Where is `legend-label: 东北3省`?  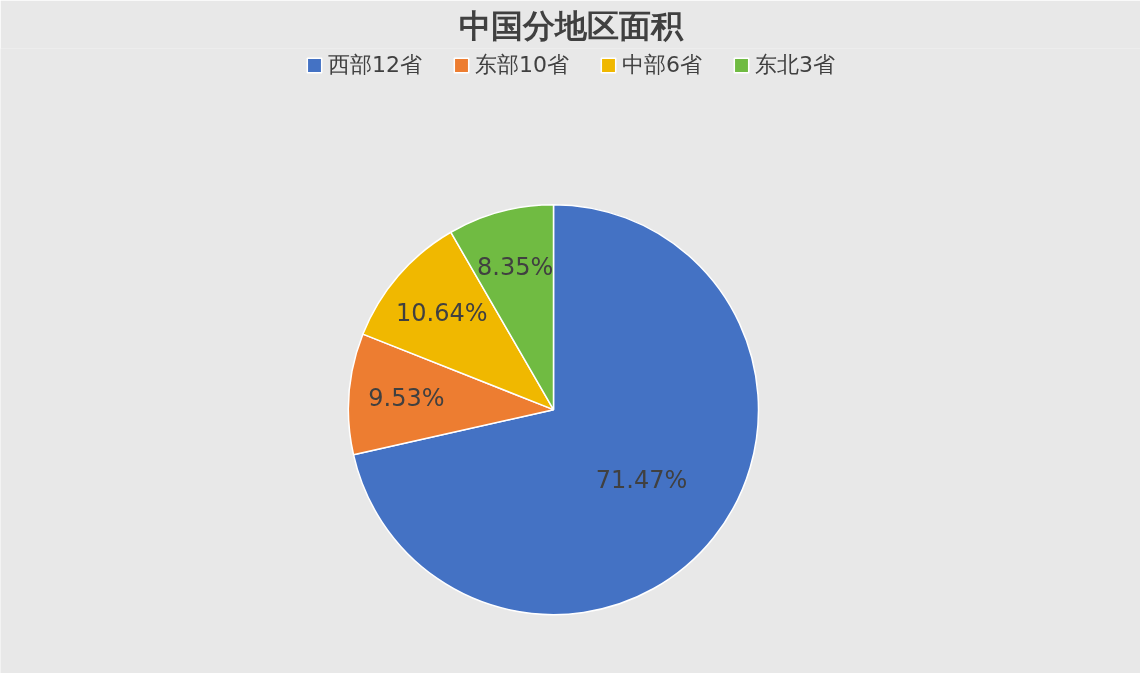
legend-label: 东北3省 is located at coordinates (795, 65).